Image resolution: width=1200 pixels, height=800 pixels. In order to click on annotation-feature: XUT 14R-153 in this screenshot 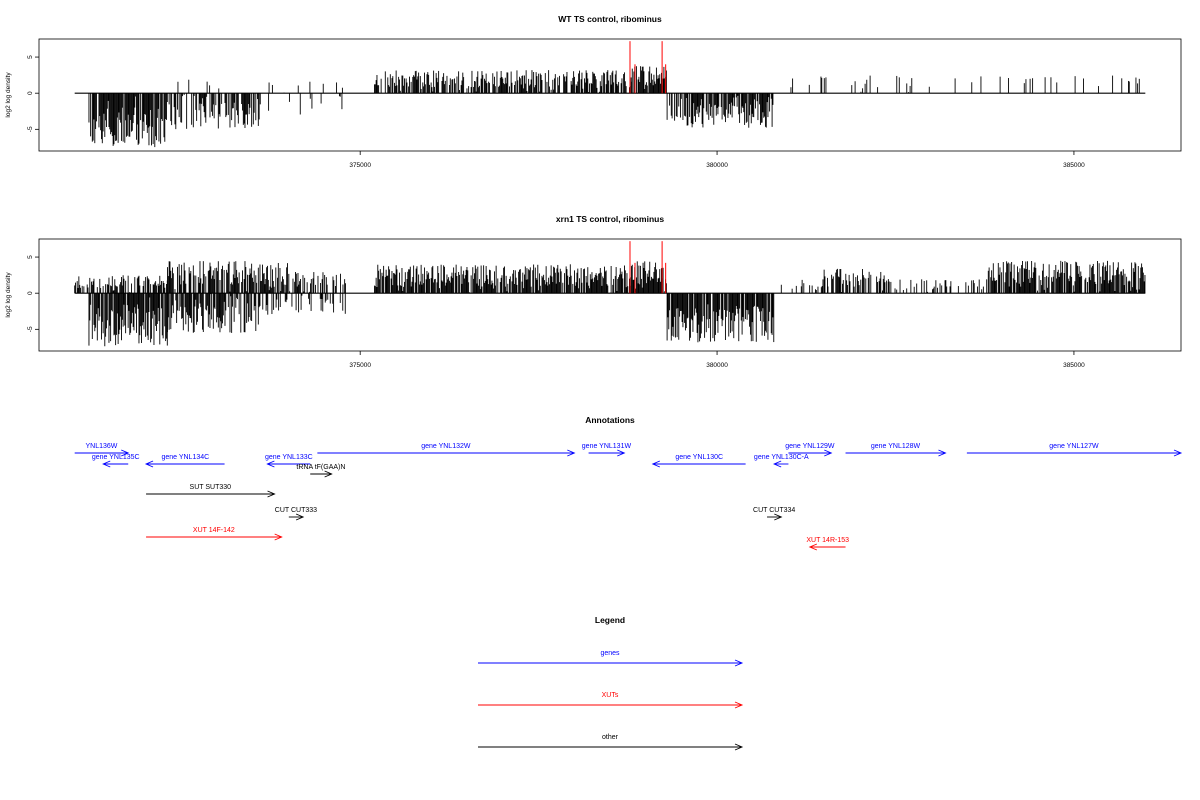, I will do `click(827, 544)`.